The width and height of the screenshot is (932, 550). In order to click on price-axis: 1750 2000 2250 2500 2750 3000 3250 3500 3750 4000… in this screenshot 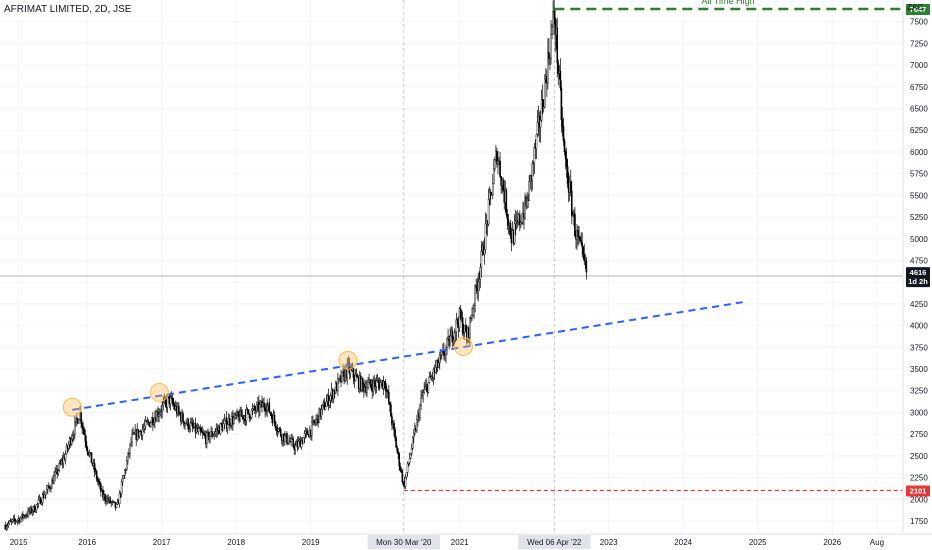, I will do `click(919, 272)`.